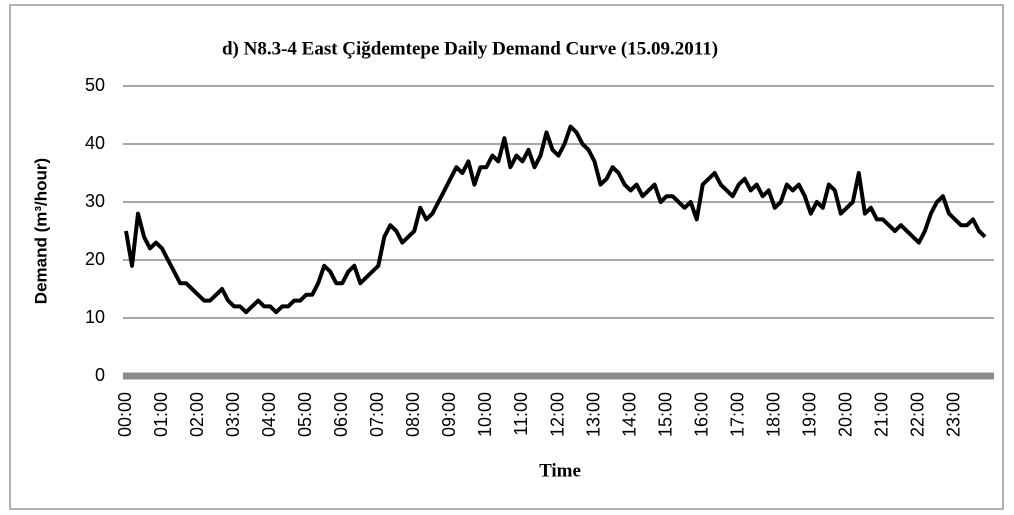  Describe the element at coordinates (95, 317) in the screenshot. I see `y-tick-label: 10` at that location.